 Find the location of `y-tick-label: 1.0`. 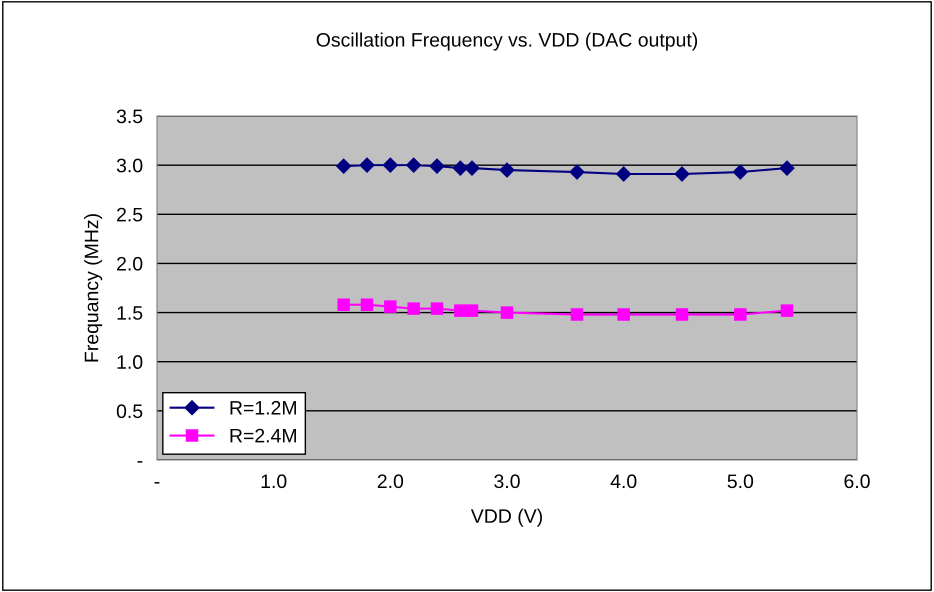

y-tick-label: 1.0 is located at coordinates (130, 362).